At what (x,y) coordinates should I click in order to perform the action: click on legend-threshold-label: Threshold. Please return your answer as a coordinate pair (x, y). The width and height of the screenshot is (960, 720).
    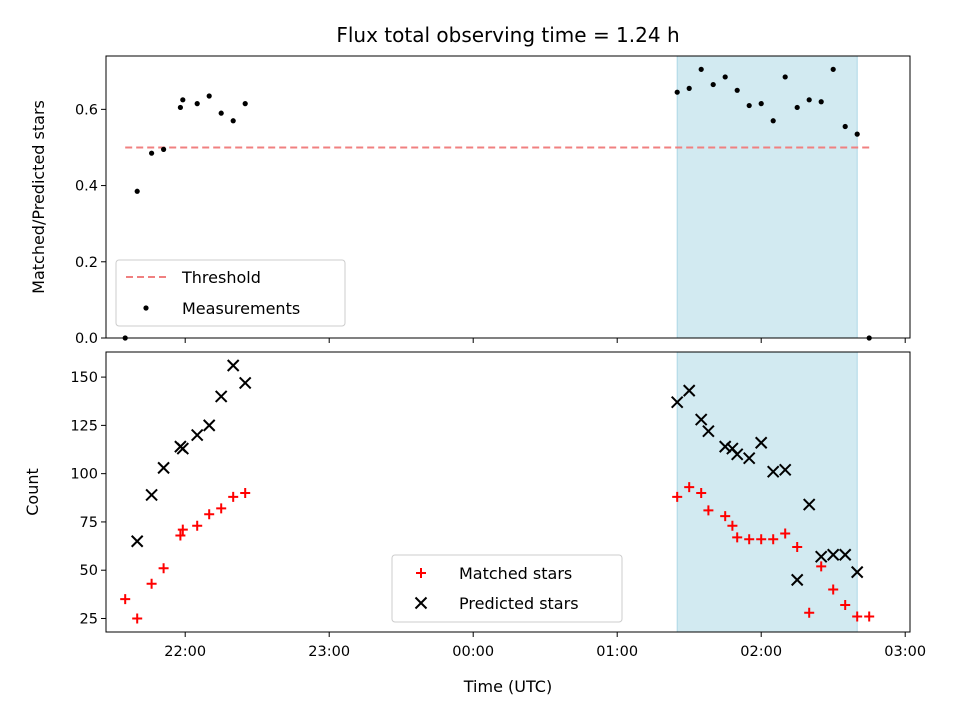
    Looking at the image, I should click on (221, 277).